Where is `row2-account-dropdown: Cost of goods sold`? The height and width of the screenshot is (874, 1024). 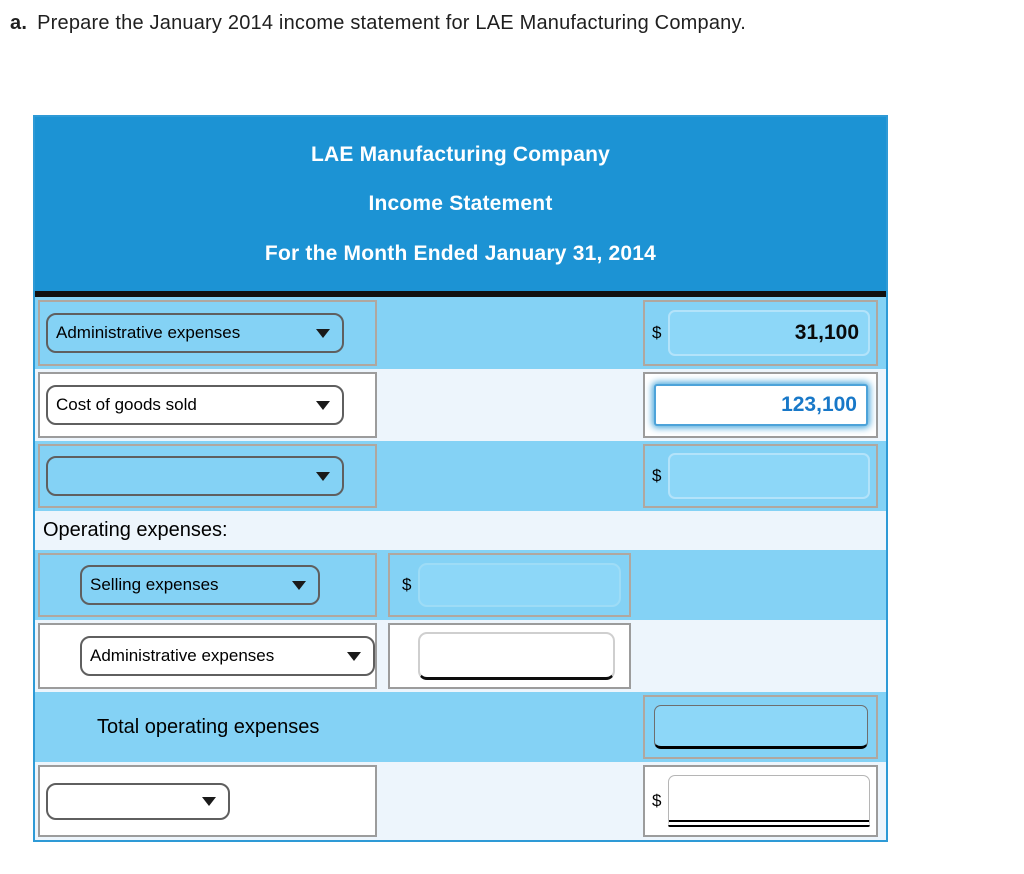 row2-account-dropdown: Cost of goods sold is located at coordinates (195, 405).